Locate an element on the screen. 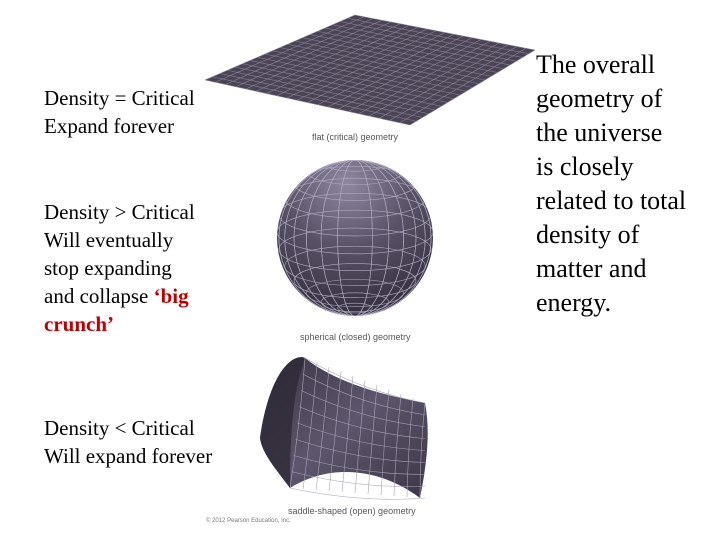  saddle-geometry-figure is located at coordinates (344, 428).